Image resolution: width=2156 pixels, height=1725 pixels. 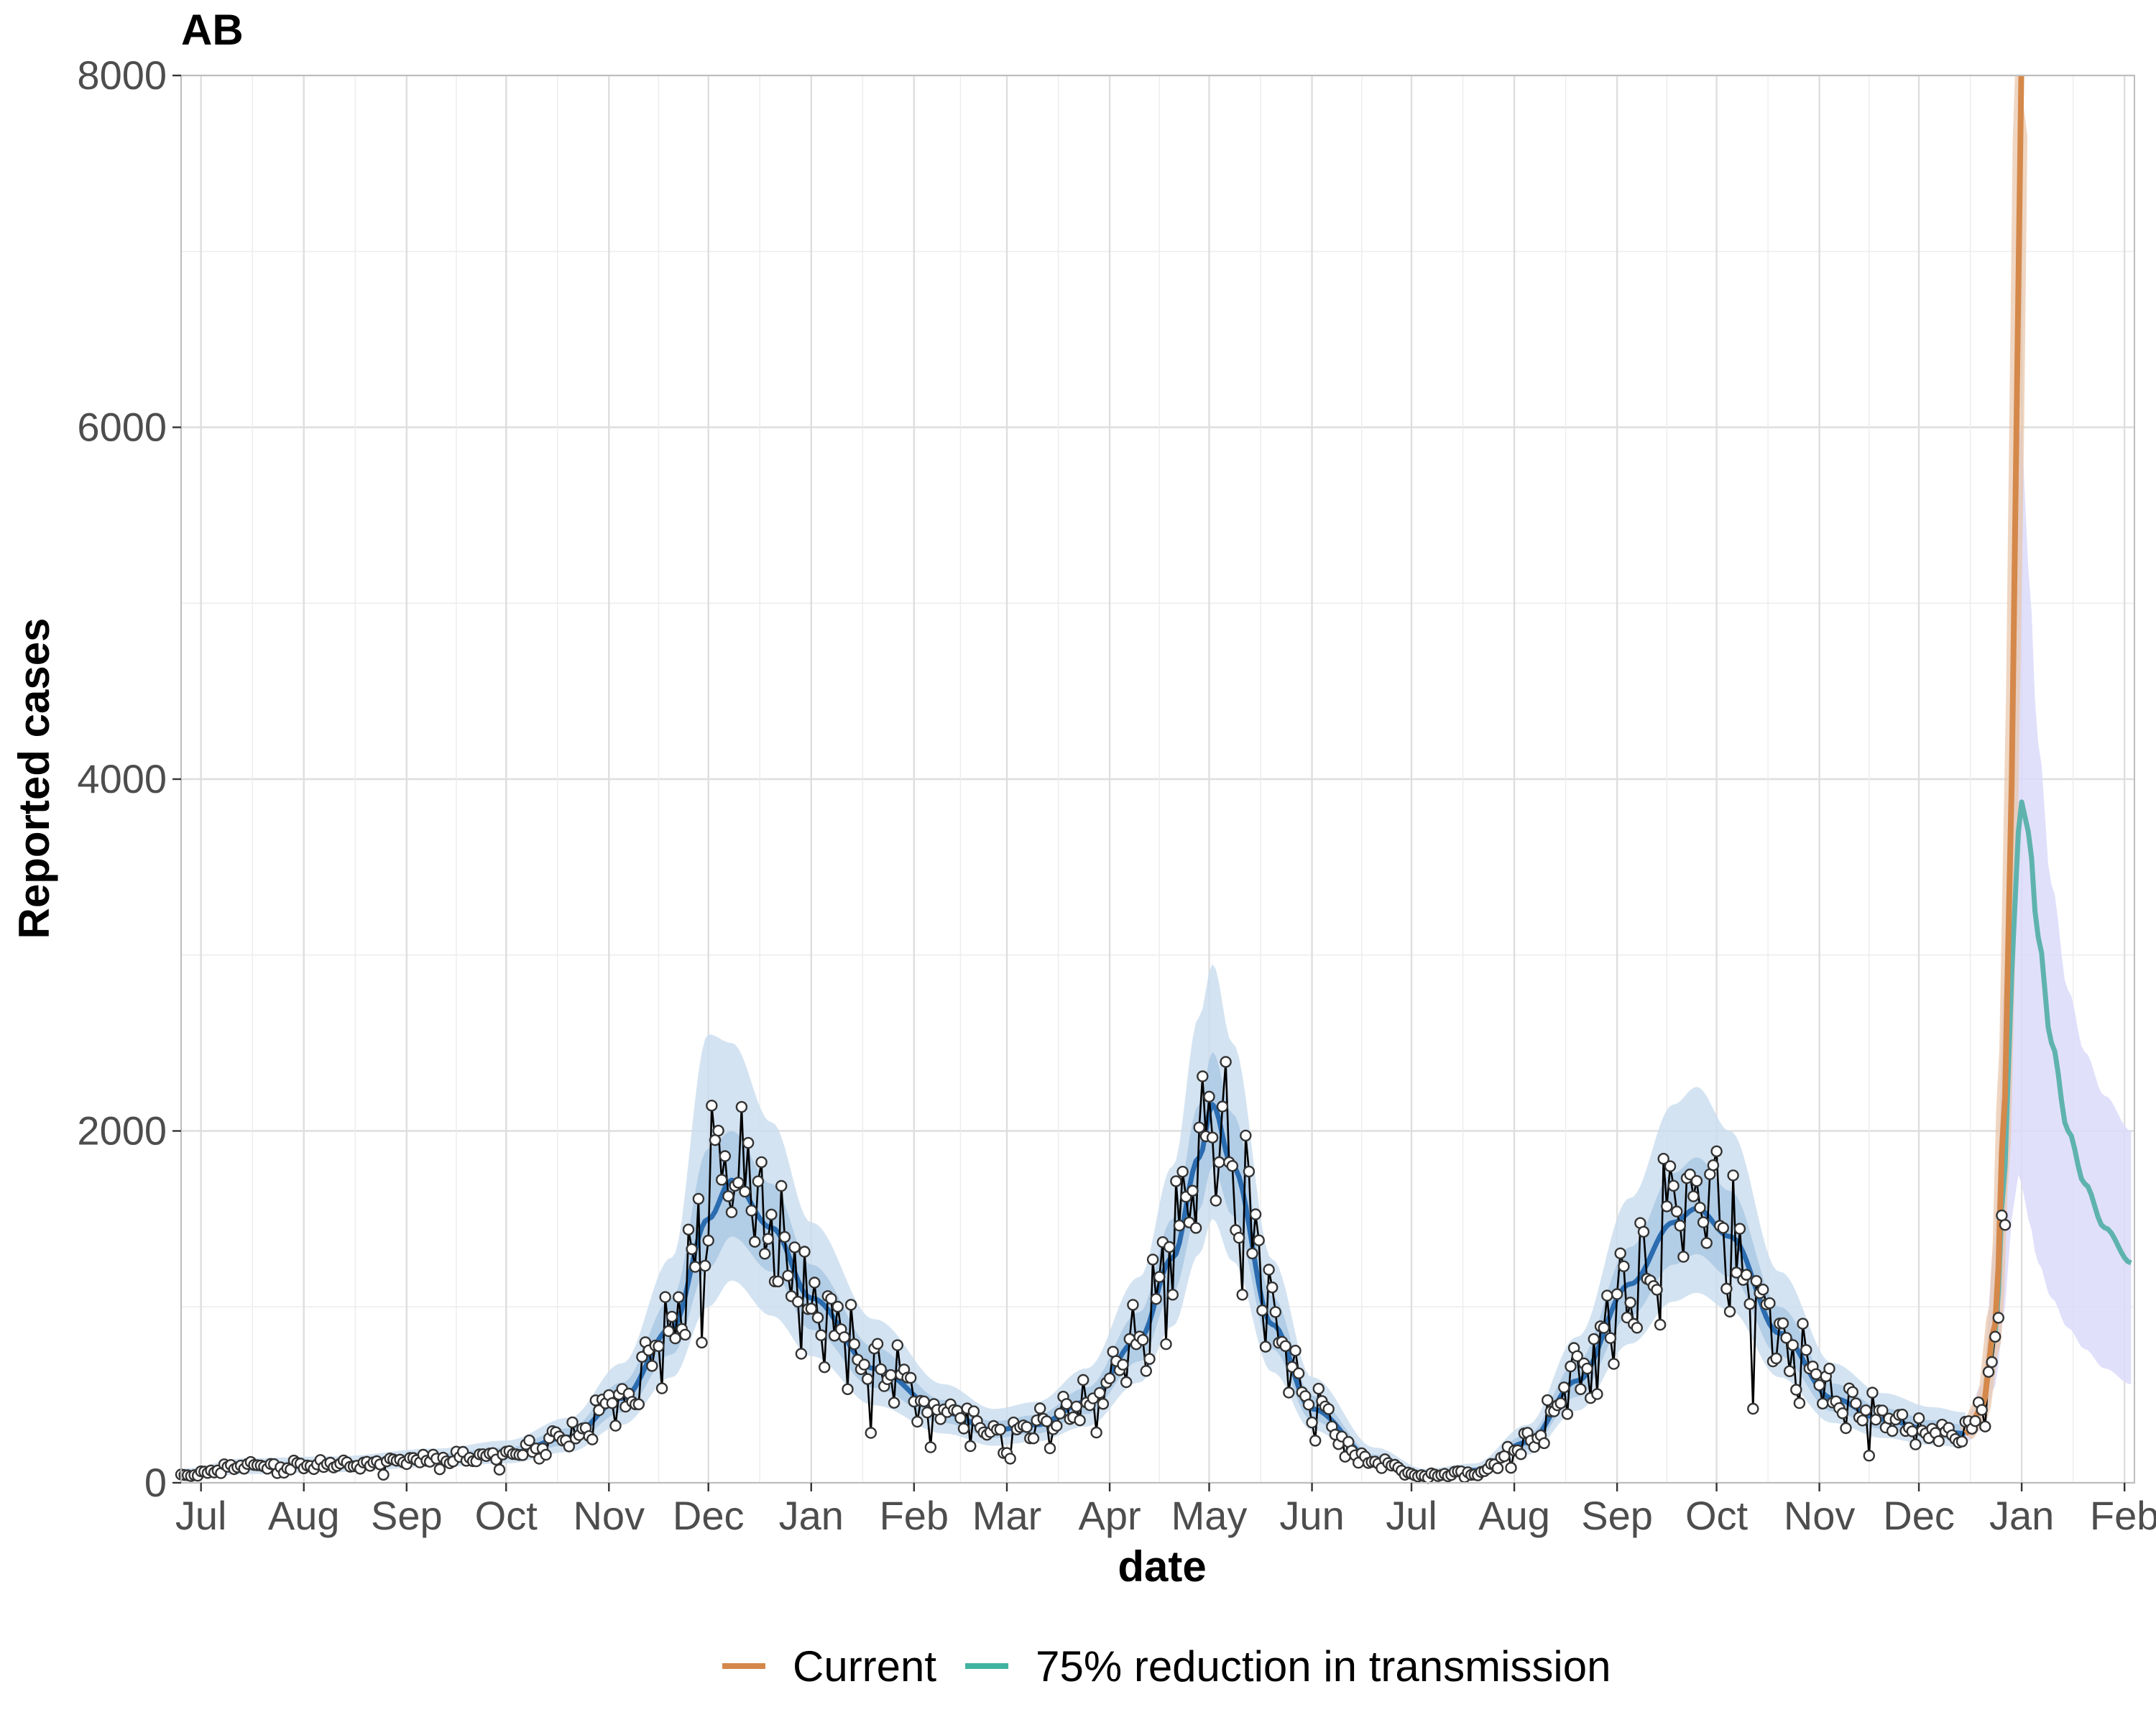 What do you see at coordinates (34, 778) in the screenshot?
I see `y-axis-title: Reported cases` at bounding box center [34, 778].